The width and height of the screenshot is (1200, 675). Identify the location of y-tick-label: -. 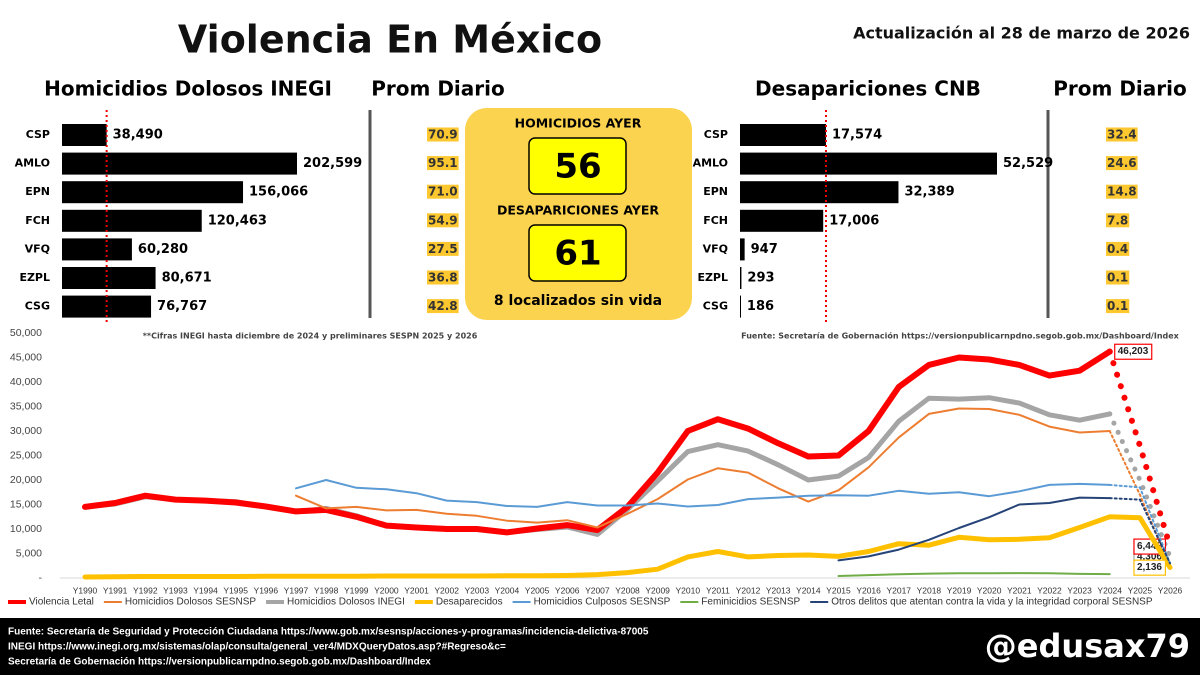
(41, 578).